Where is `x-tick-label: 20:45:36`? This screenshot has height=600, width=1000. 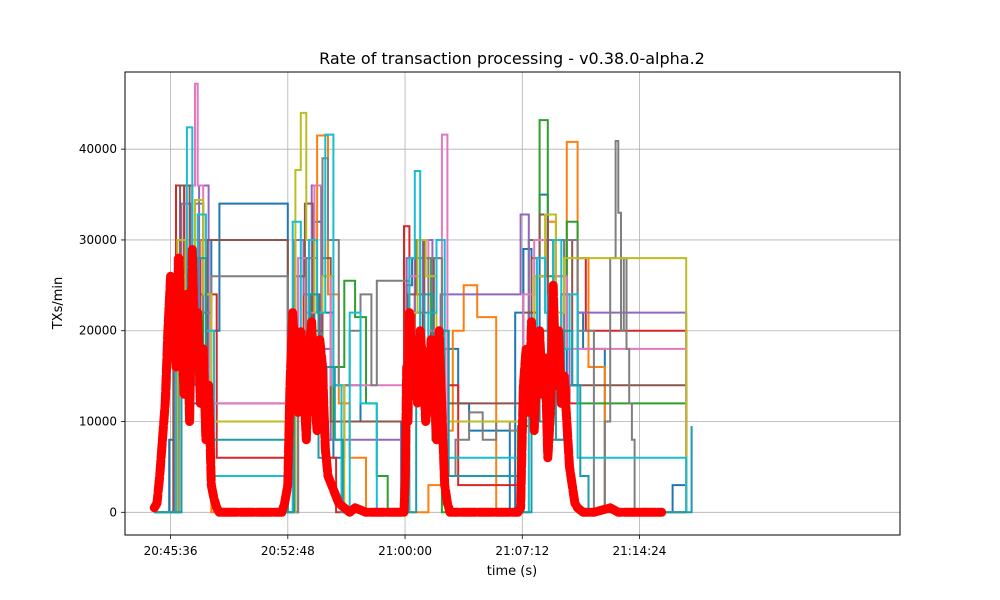
x-tick-label: 20:45:36 is located at coordinates (171, 551).